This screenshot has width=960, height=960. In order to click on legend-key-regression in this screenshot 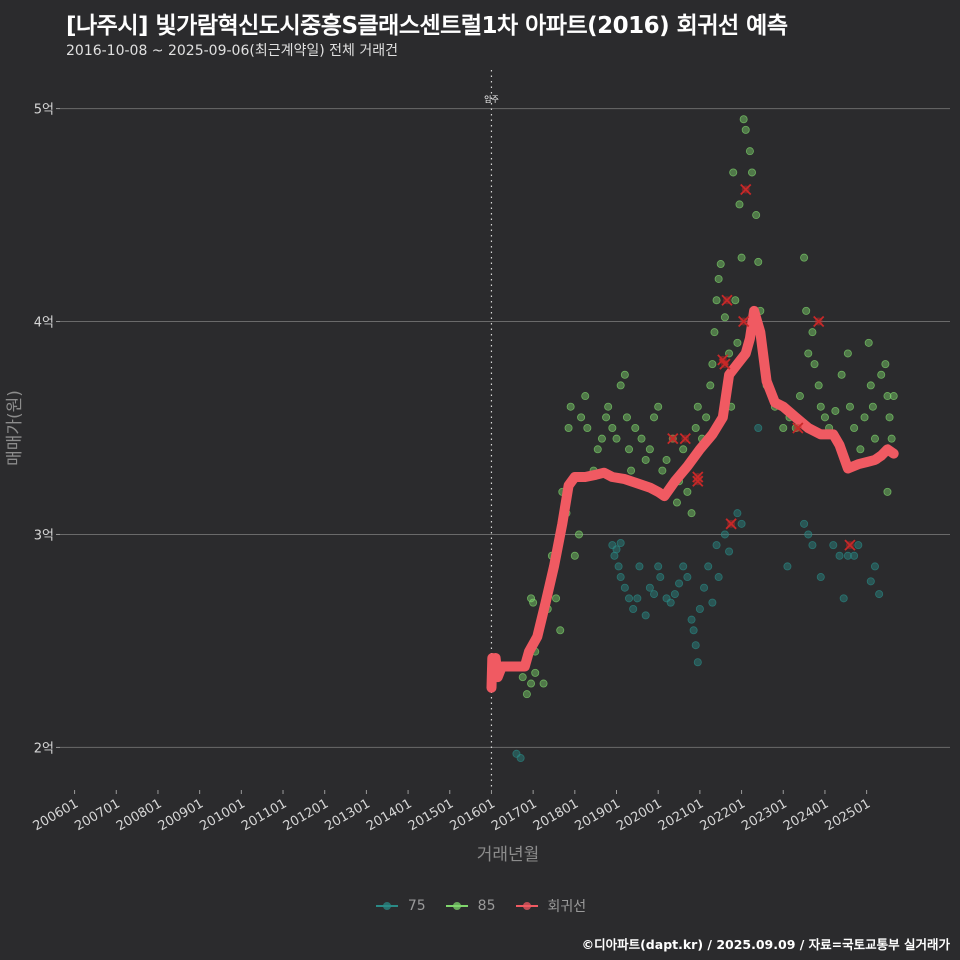, I will do `click(527, 906)`.